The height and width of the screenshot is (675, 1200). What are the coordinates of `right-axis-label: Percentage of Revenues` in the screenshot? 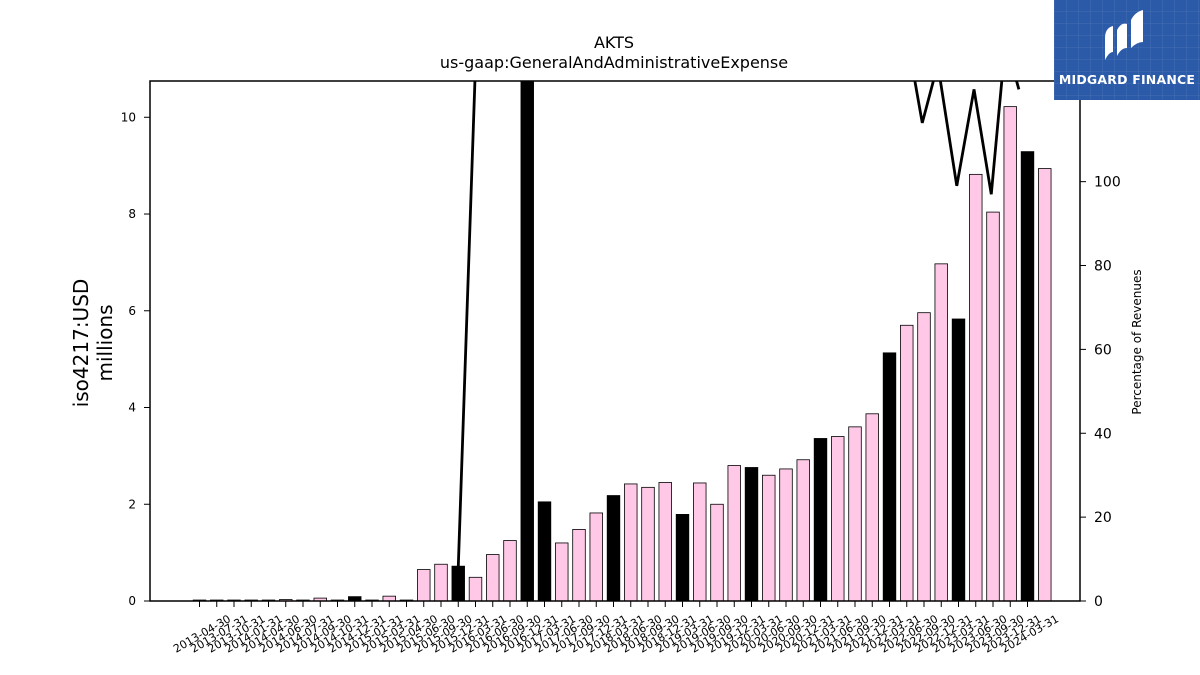 It's located at (1137, 341).